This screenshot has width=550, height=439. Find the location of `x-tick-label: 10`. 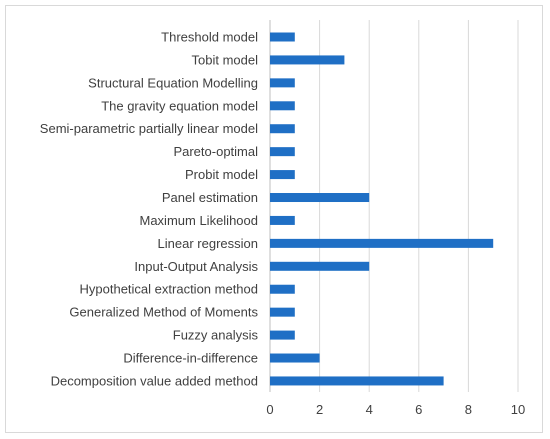

x-tick-label: 10 is located at coordinates (518, 409).